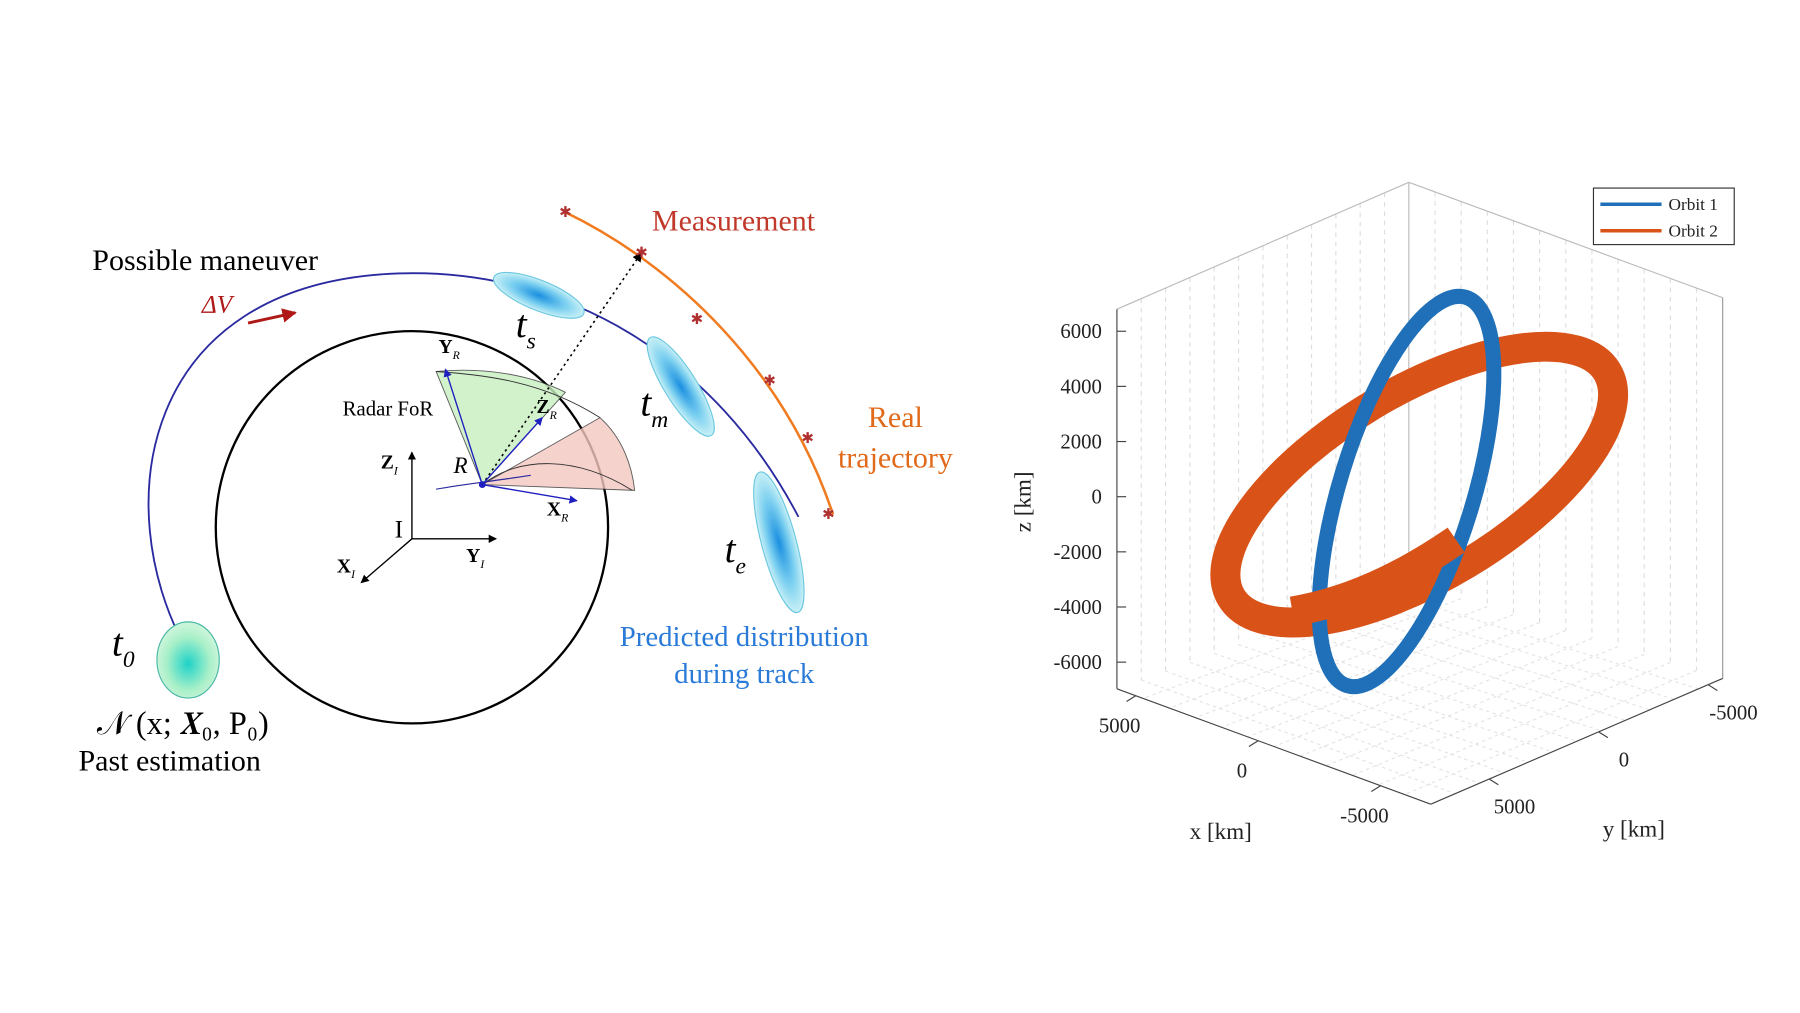 The height and width of the screenshot is (1013, 1800). What do you see at coordinates (1364, 817) in the screenshot?
I see `x-tick-label: -5000` at bounding box center [1364, 817].